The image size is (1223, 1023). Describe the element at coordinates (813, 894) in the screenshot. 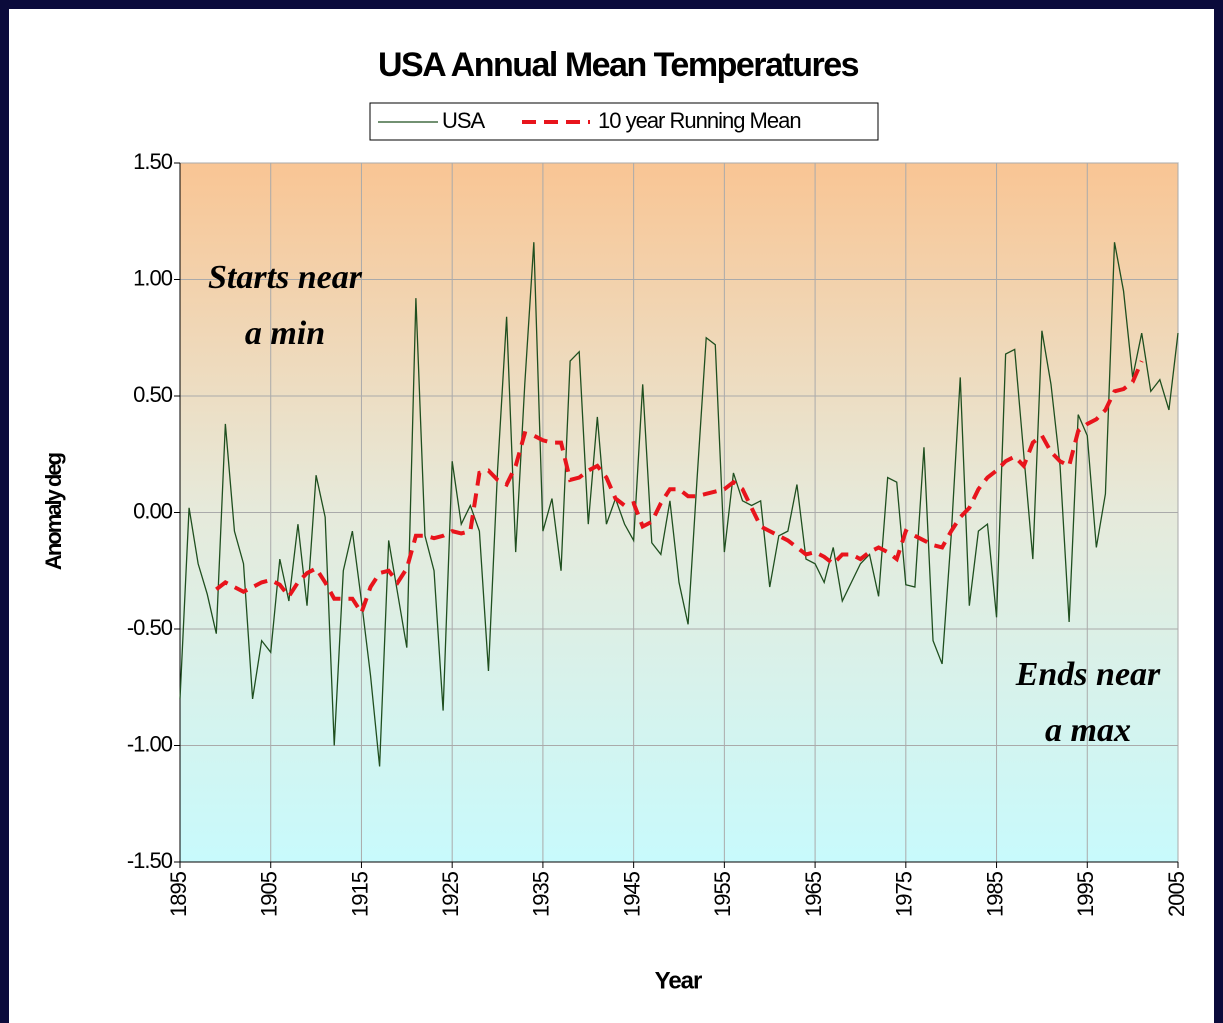

I see `x-tick-label: 1965` at that location.